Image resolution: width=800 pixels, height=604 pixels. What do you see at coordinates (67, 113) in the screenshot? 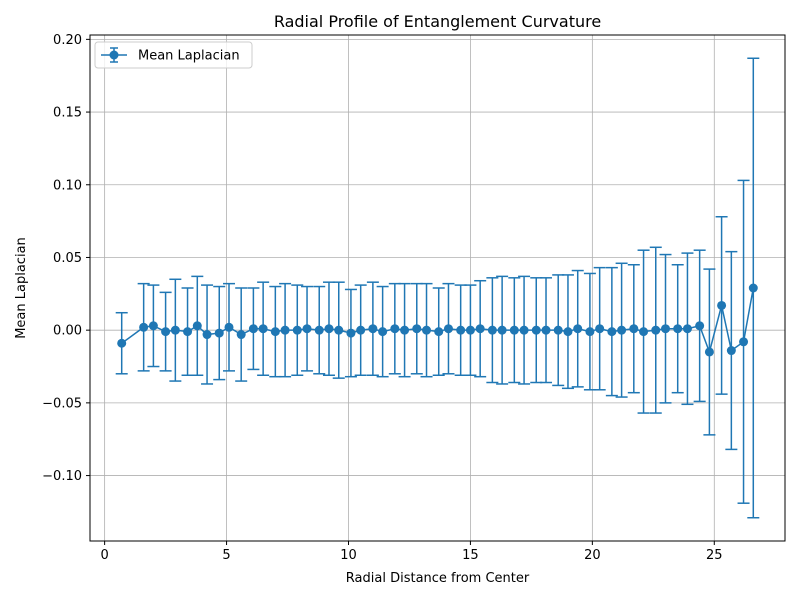
I see `y-tick-label: 0.15` at bounding box center [67, 113].